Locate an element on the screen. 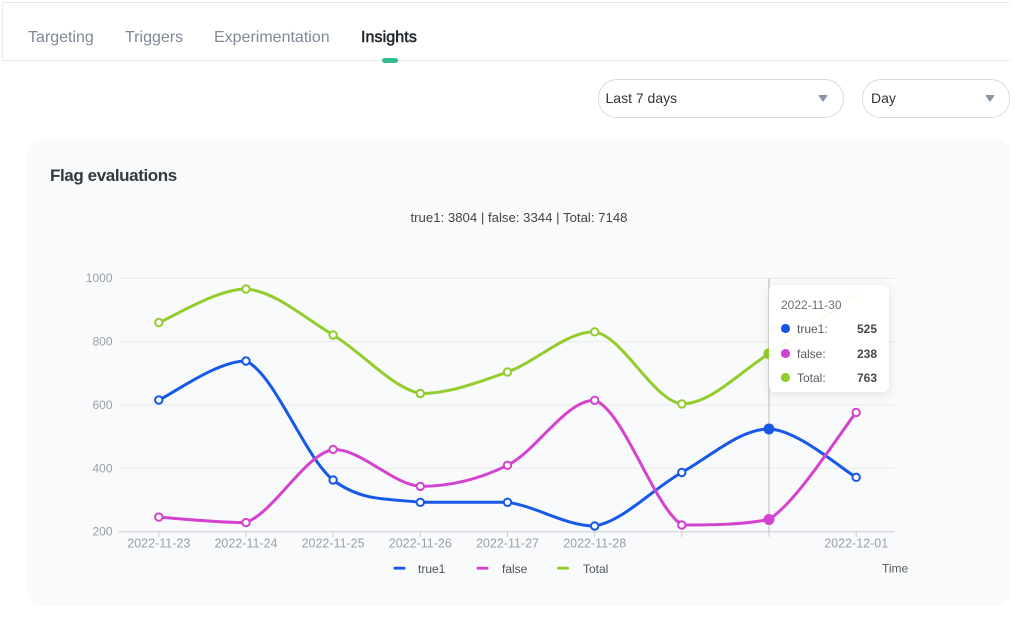 This screenshot has width=1036, height=623. svg-text: 2022-11-26 is located at coordinates (420, 544).